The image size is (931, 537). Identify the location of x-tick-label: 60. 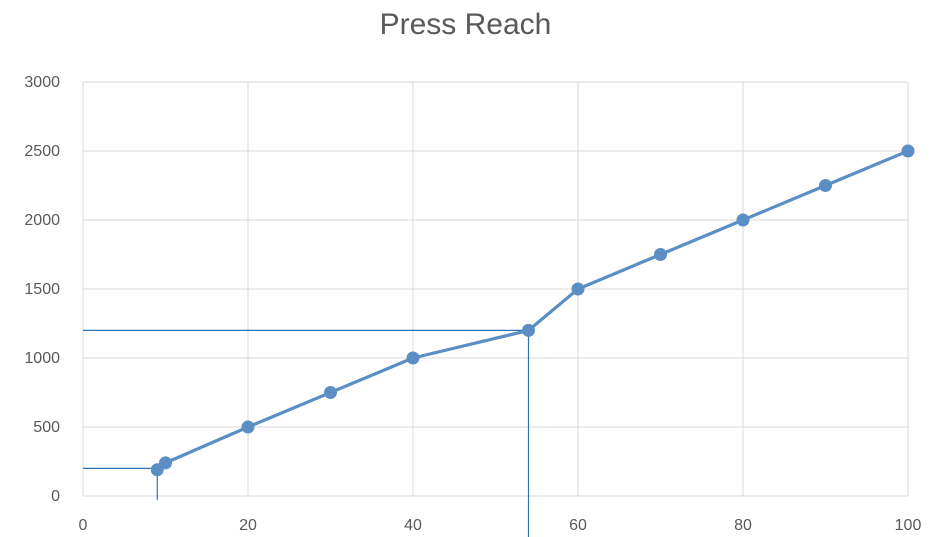
(578, 525).